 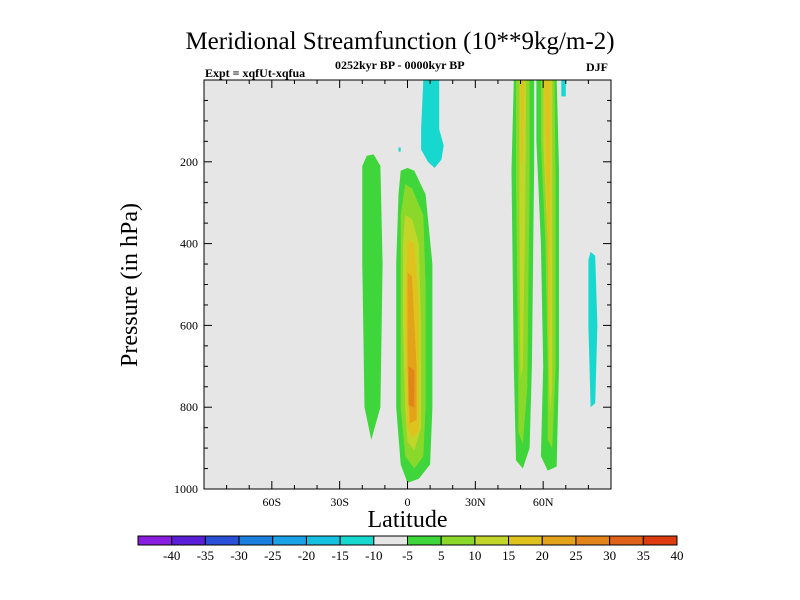 What do you see at coordinates (542, 555) in the screenshot?
I see `colorbar-label: 20` at bounding box center [542, 555].